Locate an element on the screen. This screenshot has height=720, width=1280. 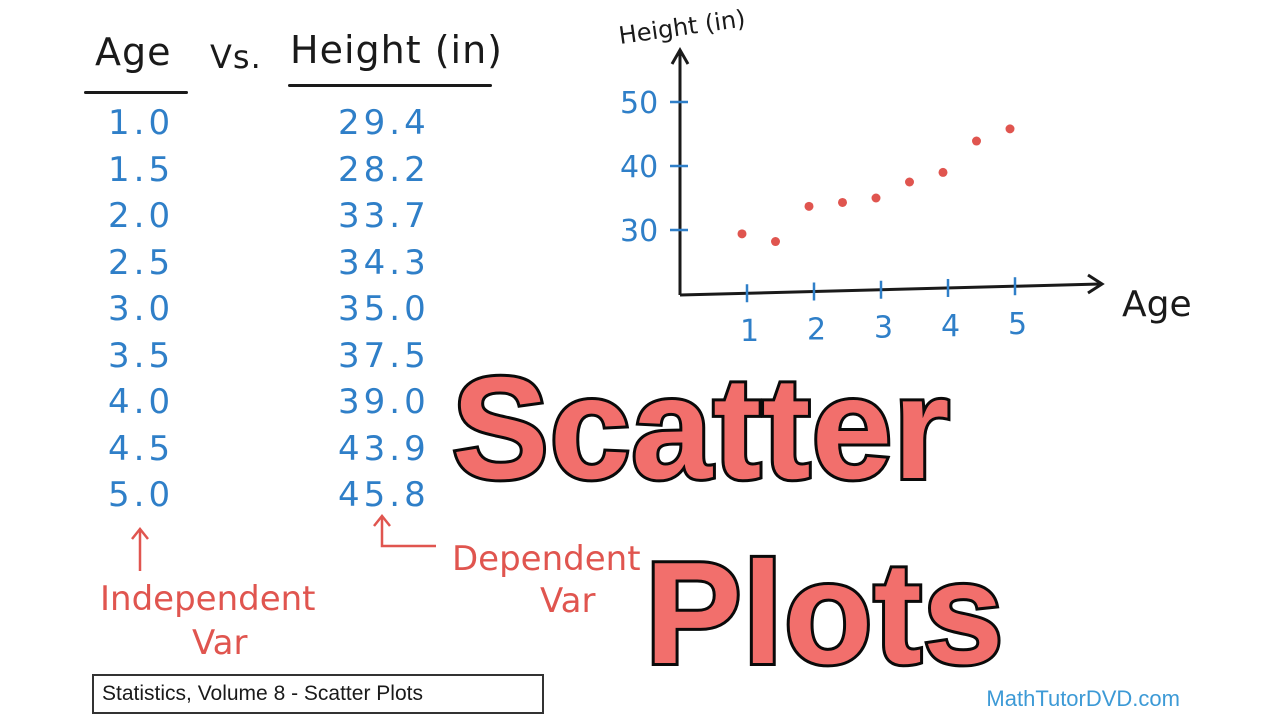
y-axis-arrowhead is located at coordinates (680, 55).